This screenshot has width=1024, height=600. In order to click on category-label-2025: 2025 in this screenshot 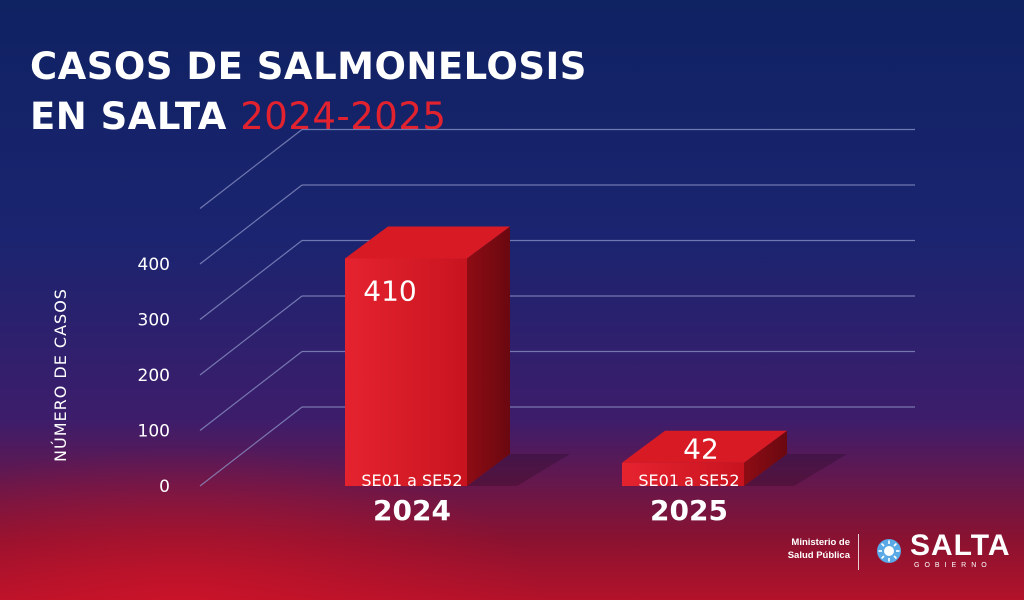, I will do `click(689, 510)`.